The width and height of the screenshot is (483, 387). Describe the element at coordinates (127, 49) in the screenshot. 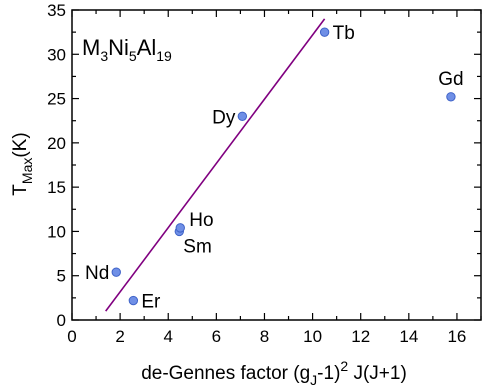

I see `formula-annotation: M3Ni5Al19` at that location.